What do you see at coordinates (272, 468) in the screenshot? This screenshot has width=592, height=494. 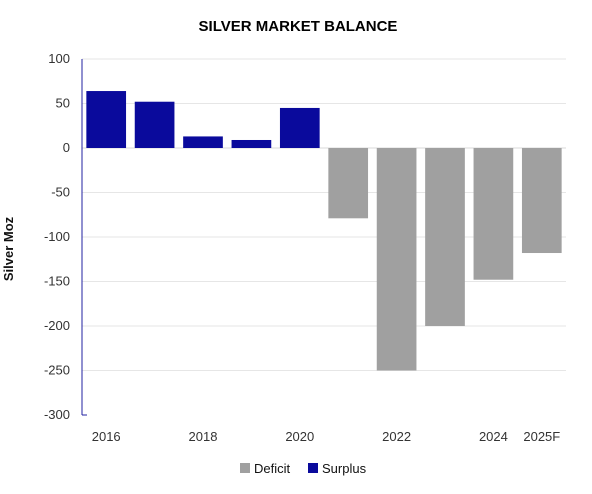 I see `legend-label-deficit: Deficit` at bounding box center [272, 468].